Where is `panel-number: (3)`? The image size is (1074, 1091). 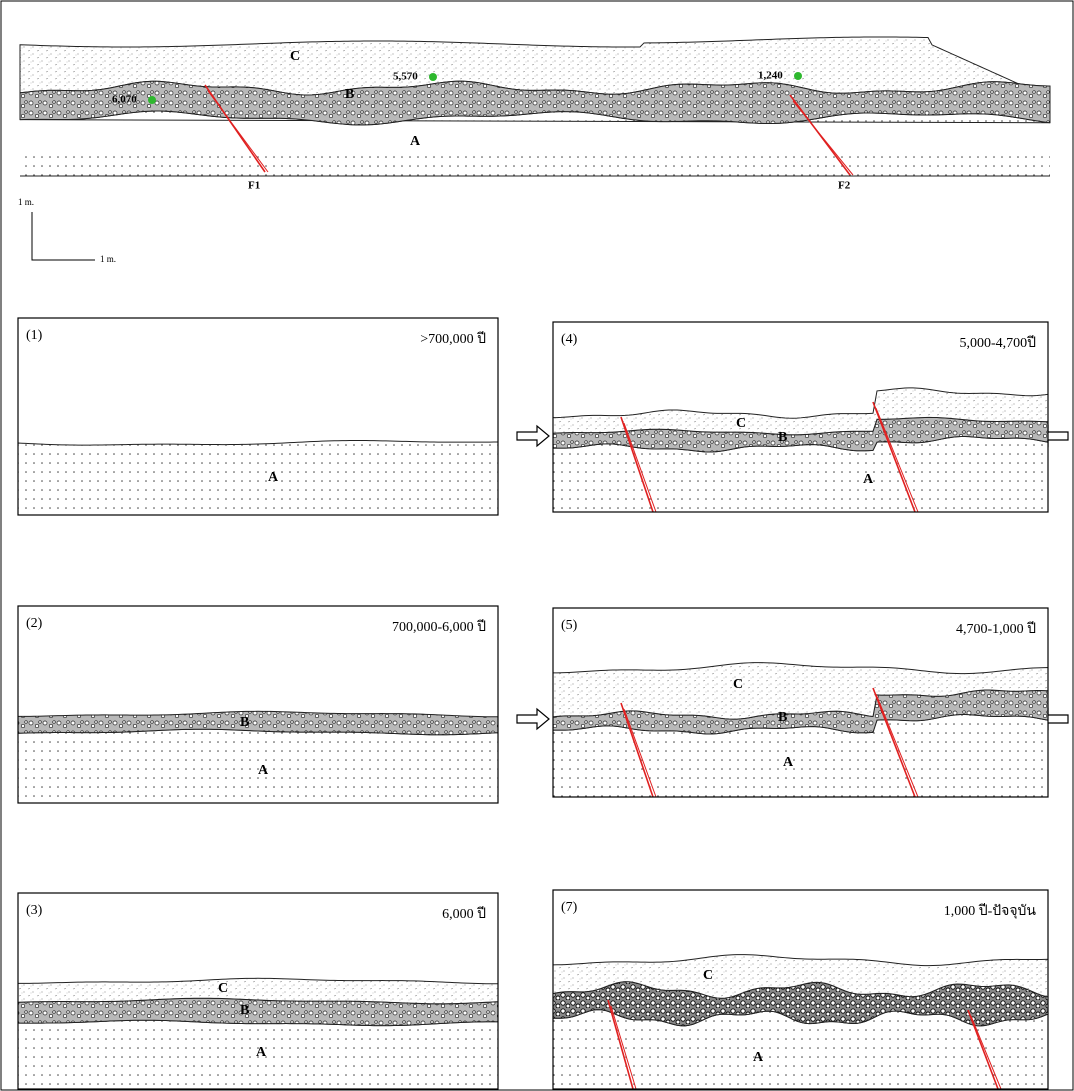 panel-number: (3) is located at coordinates (34, 910).